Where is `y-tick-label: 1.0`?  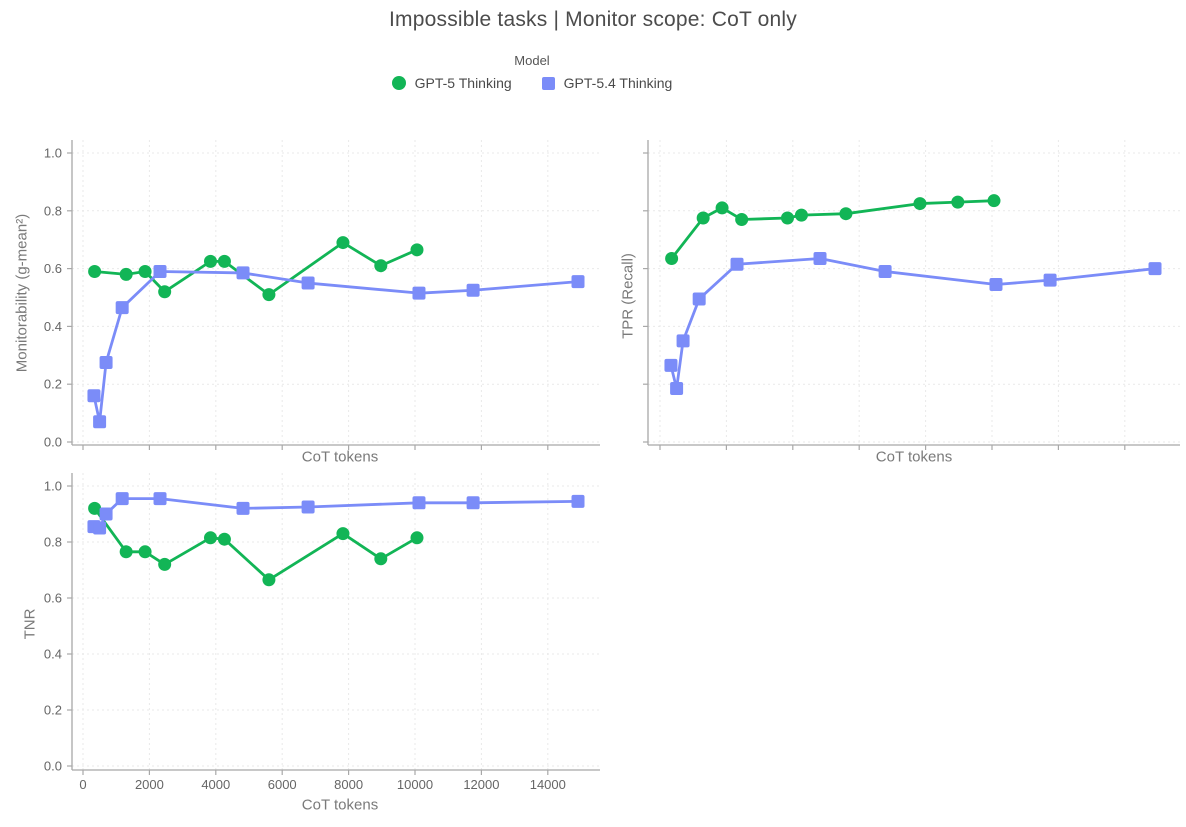
y-tick-label: 1.0 is located at coordinates (53, 486).